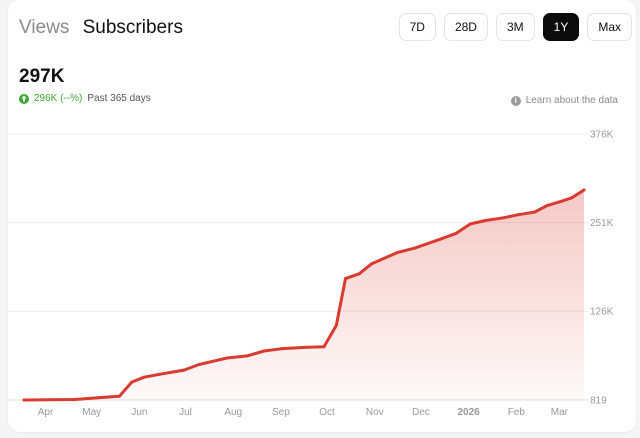 The height and width of the screenshot is (438, 640). Describe the element at coordinates (375, 412) in the screenshot. I see `x-tick-label: Nov` at that location.